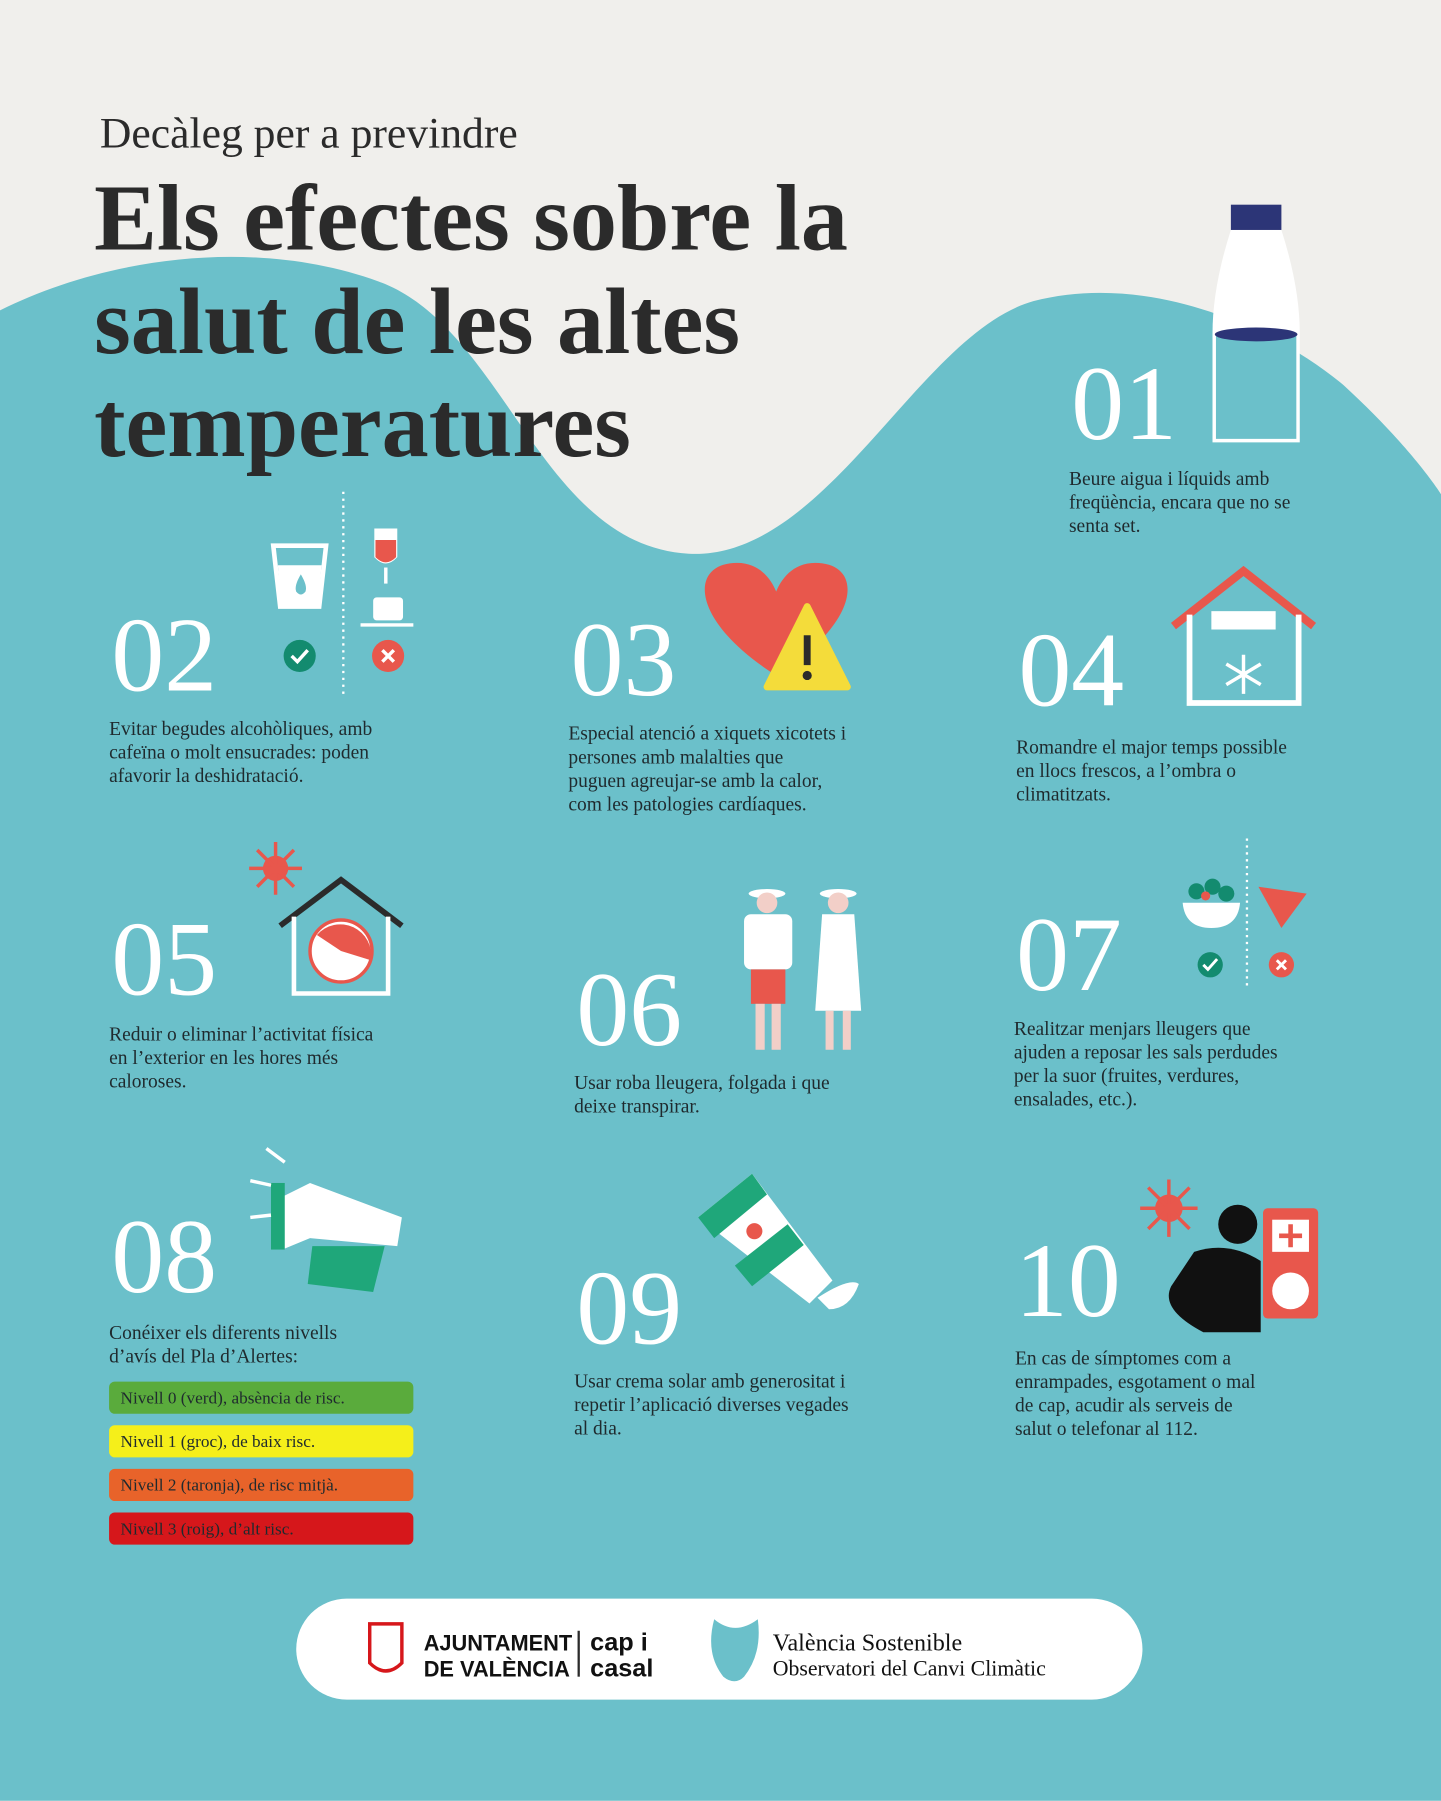  I want to click on item-text: Realitzar menjars lleugers que, so click(1132, 1029).